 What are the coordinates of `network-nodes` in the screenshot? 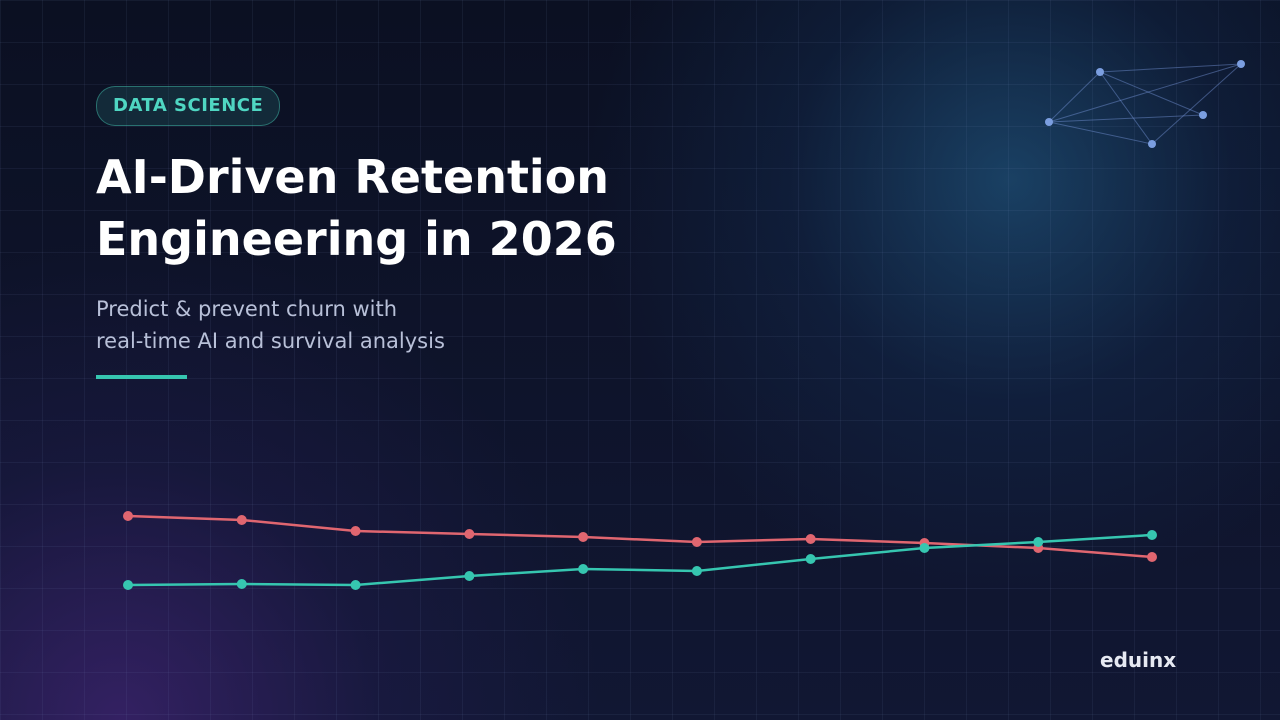 It's located at (1145, 104).